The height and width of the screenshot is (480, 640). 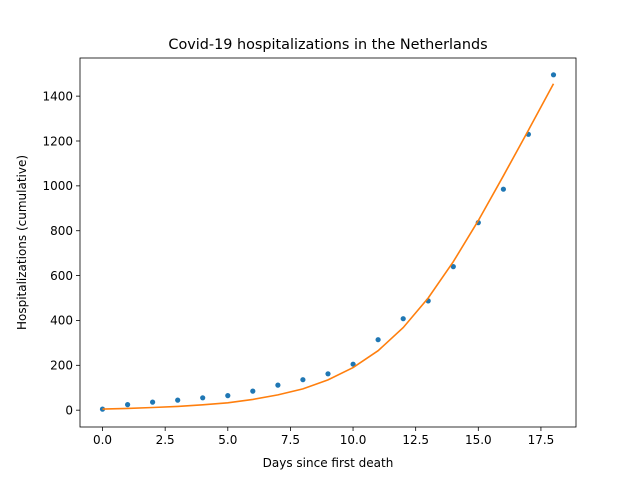 What do you see at coordinates (165, 440) in the screenshot?
I see `x-tick-label: 2.5` at bounding box center [165, 440].